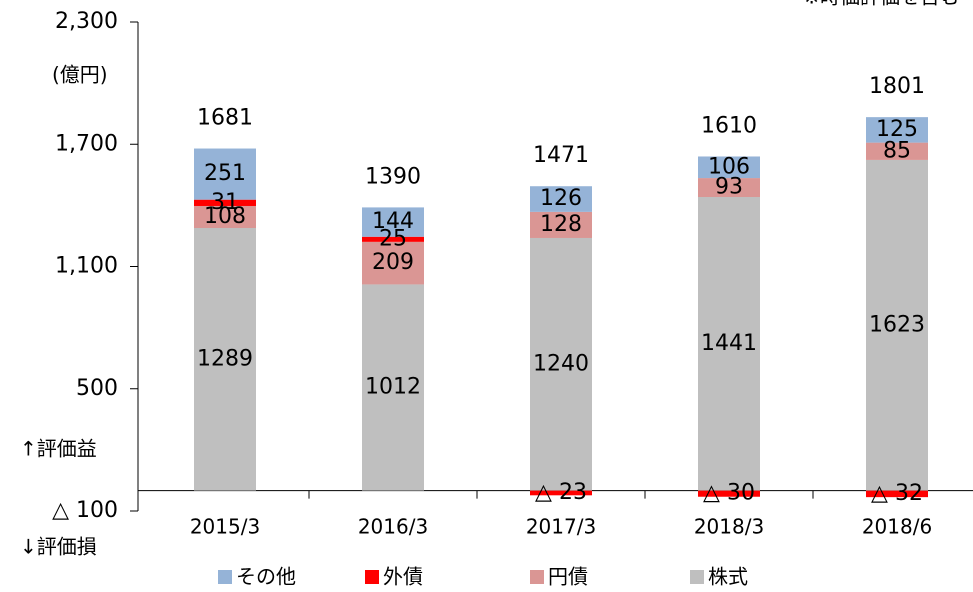 This screenshot has width=973, height=592. What do you see at coordinates (97, 388) in the screenshot?
I see `y-tick-label: 500` at bounding box center [97, 388].